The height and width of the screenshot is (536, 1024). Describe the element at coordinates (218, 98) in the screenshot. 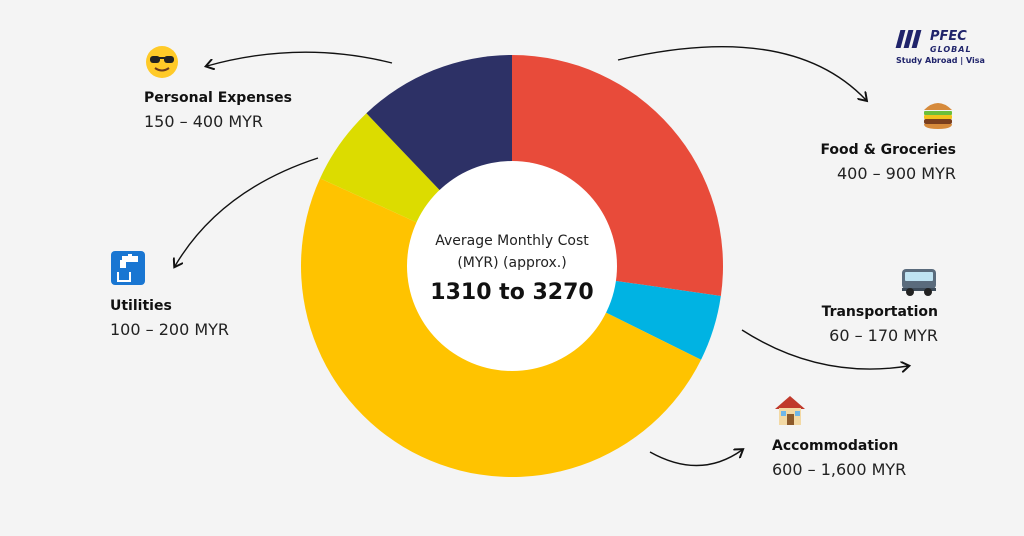

I see `label-personal-title: Personal Expenses` at that location.